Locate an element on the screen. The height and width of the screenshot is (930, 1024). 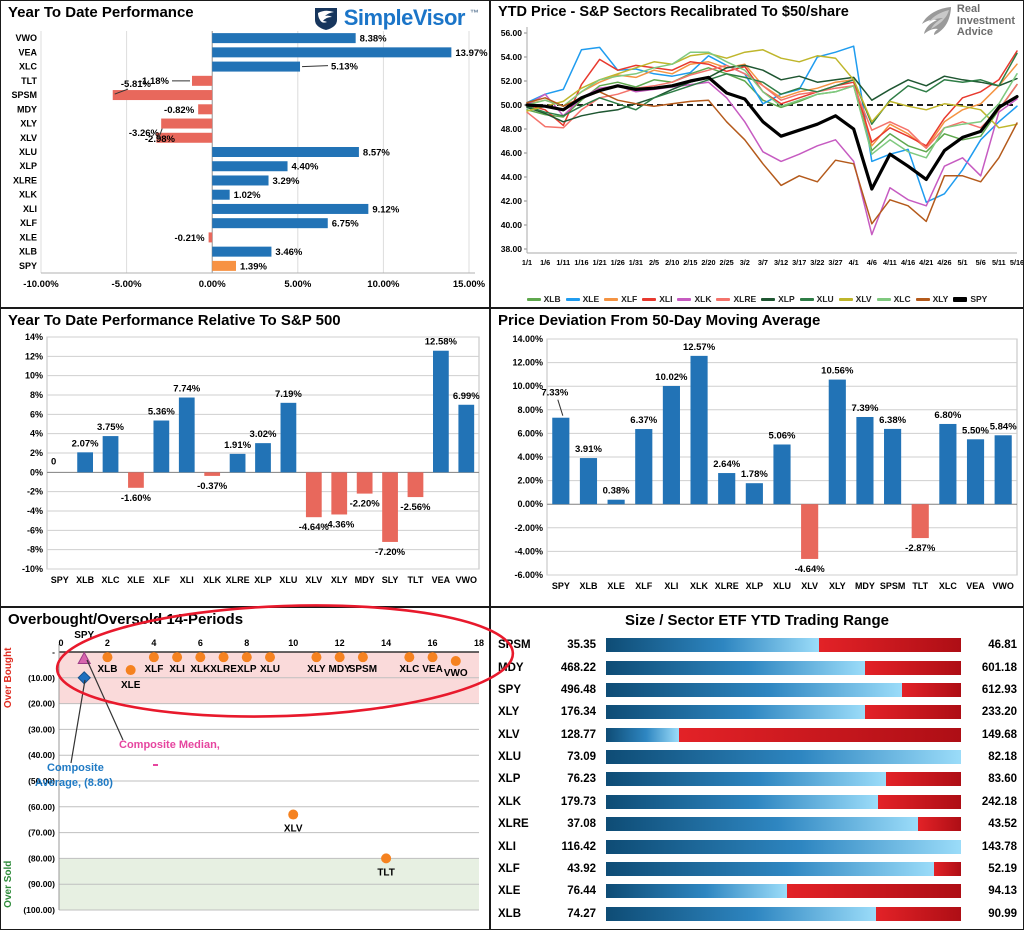
bar-SPSM is located at coordinates (893, 466).